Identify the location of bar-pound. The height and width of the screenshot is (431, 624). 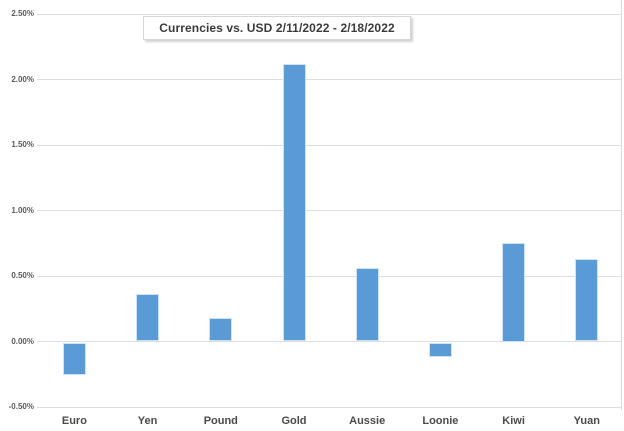
(221, 329).